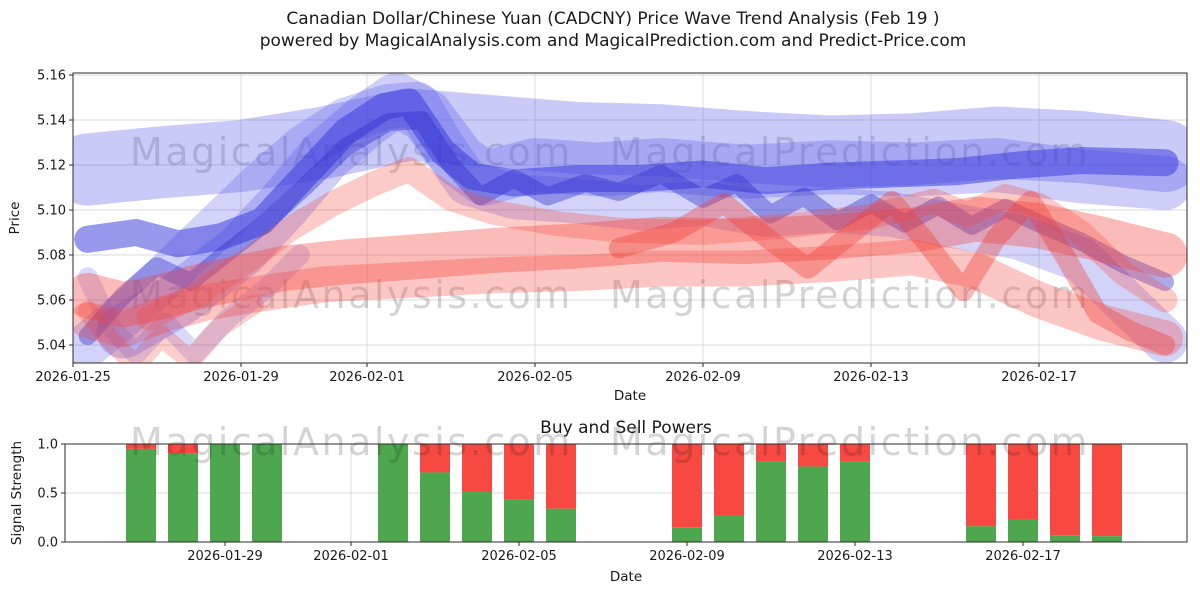  Describe the element at coordinates (51, 256) in the screenshot. I see `y-tick-label: 5.08` at that location.